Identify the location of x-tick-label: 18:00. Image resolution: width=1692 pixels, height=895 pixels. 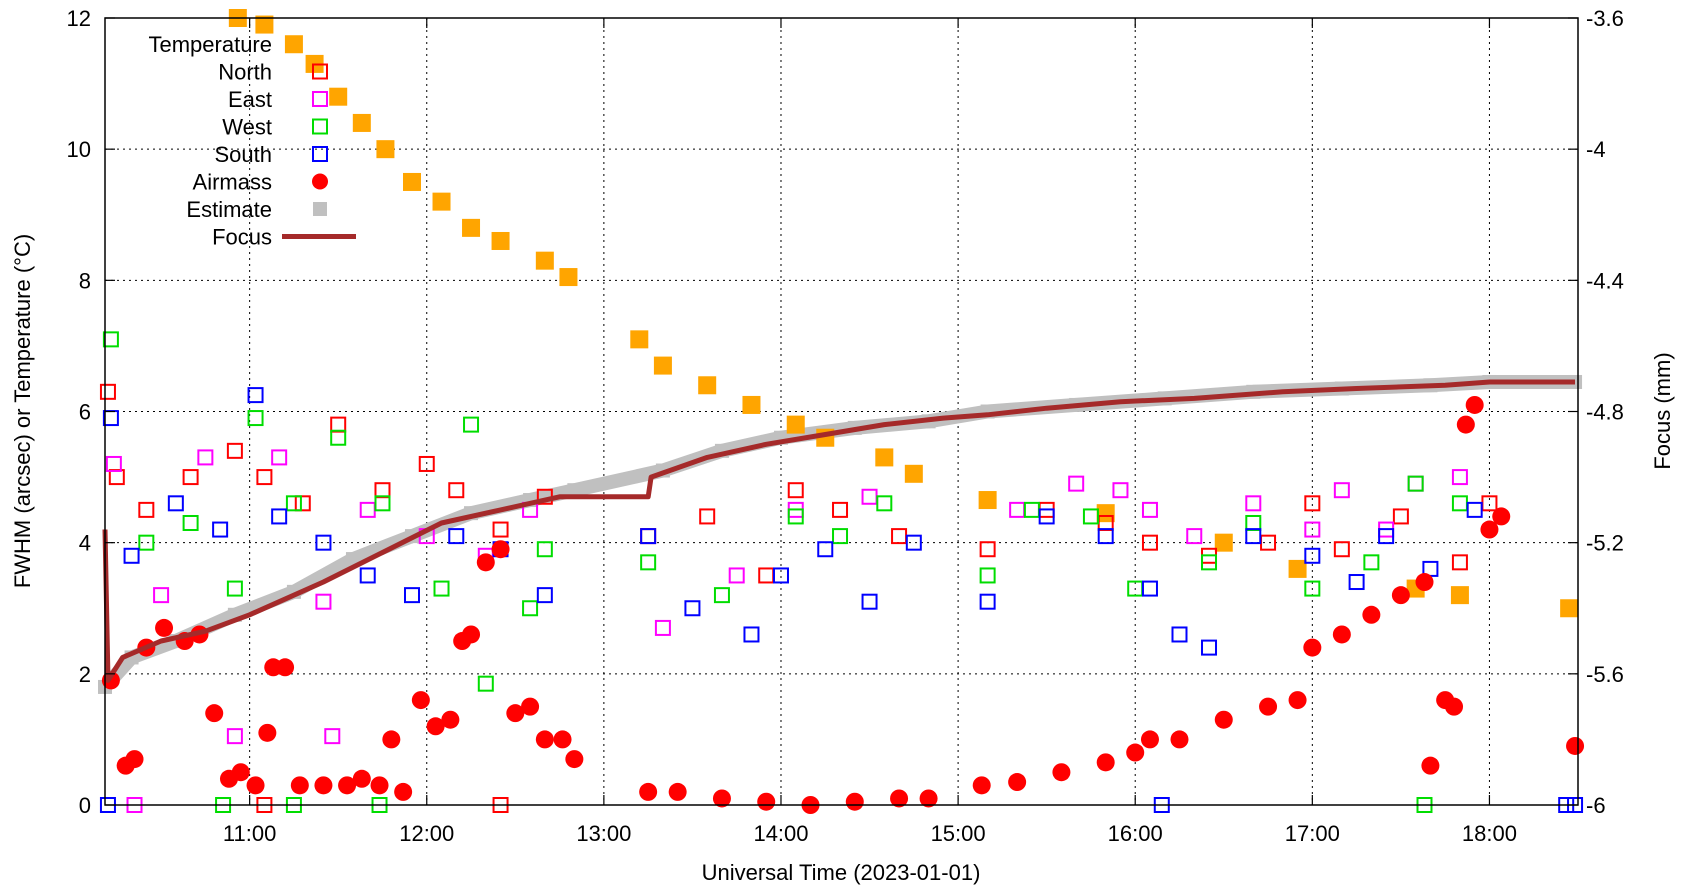
(1489, 833).